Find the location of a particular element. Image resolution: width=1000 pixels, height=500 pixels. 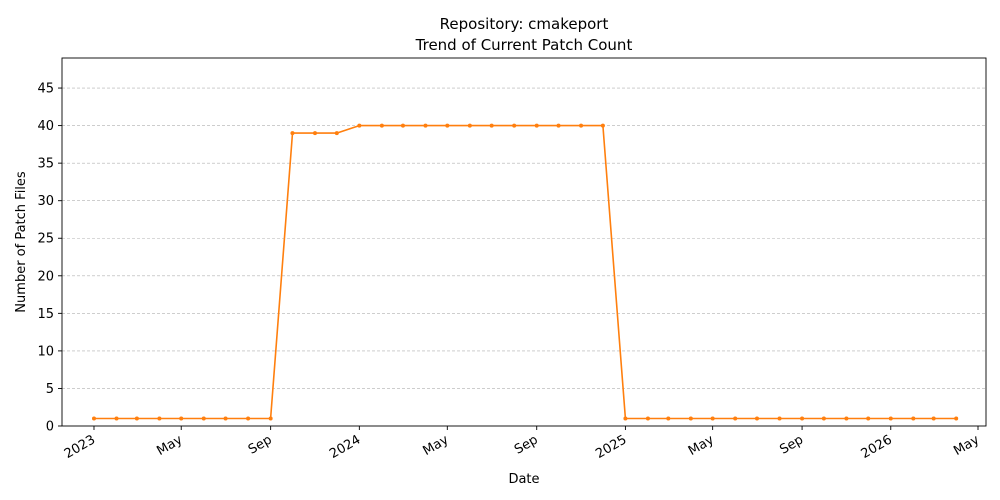

y-tick-label: 25 is located at coordinates (45, 239).